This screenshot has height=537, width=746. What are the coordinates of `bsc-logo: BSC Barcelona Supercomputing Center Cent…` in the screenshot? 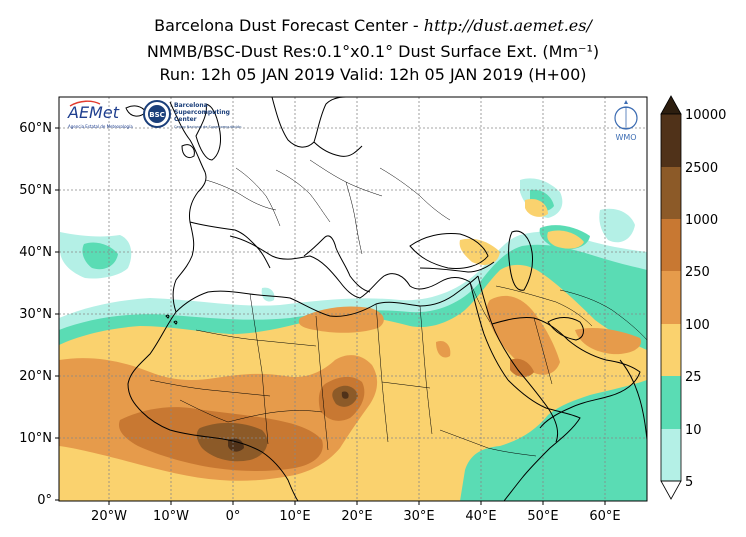 It's located at (192, 114).